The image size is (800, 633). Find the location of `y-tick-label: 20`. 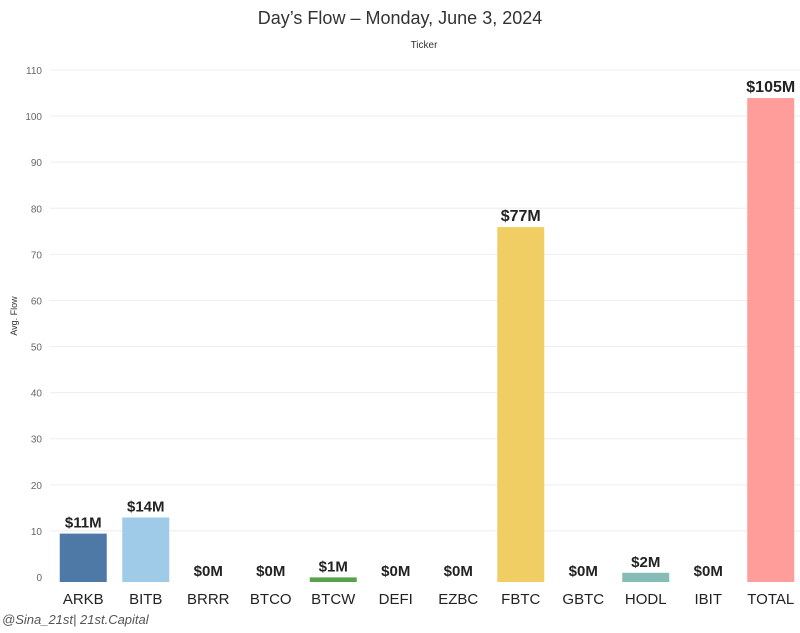

y-tick-label: 20 is located at coordinates (37, 486).